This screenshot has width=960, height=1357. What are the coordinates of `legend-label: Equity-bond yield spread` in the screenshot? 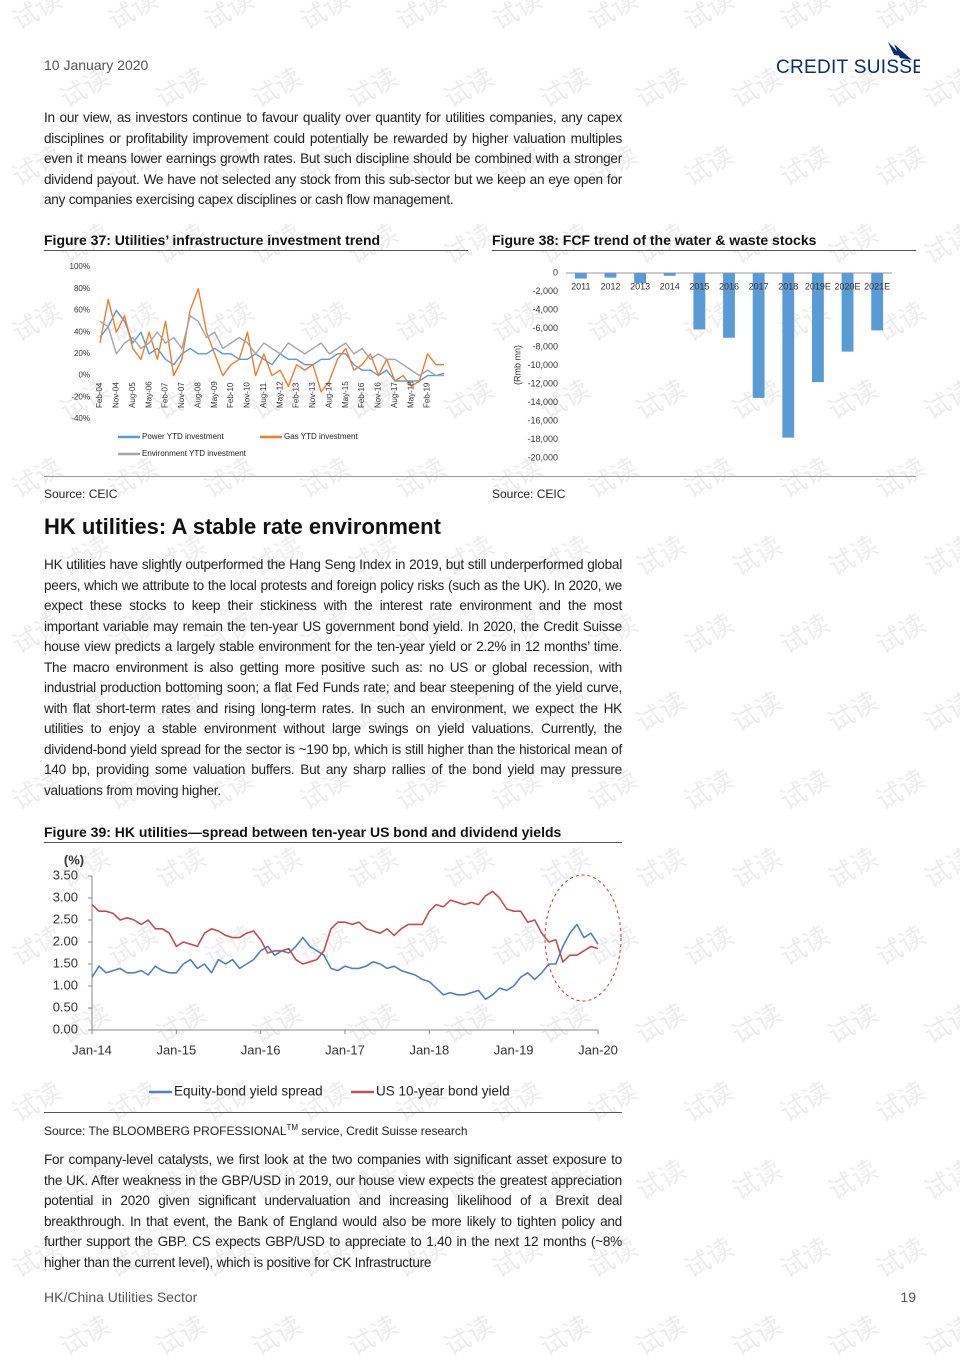 It's located at (248, 1091).